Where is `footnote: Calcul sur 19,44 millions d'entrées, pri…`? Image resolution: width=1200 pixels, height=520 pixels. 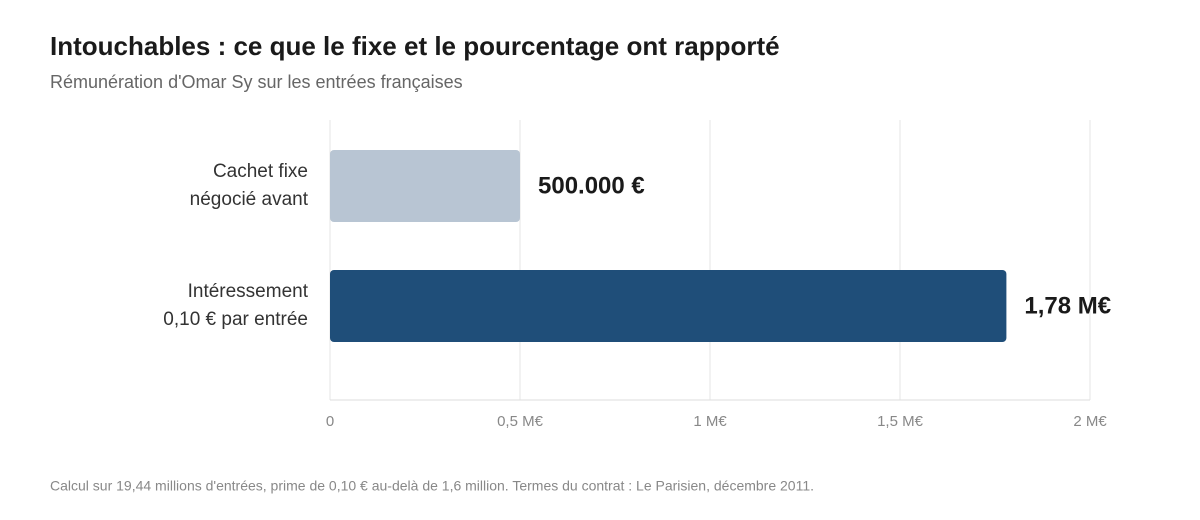 footnote: Calcul sur 19,44 millions d'entrées, pri… is located at coordinates (432, 486).